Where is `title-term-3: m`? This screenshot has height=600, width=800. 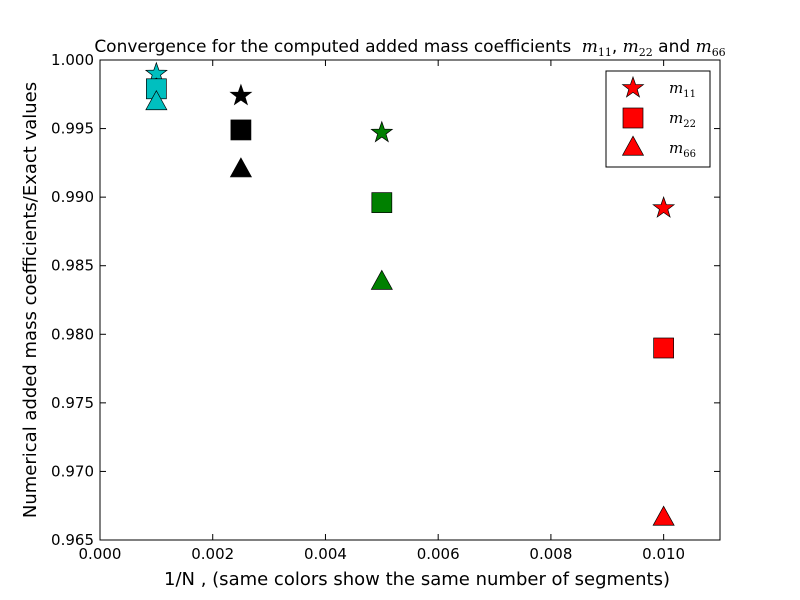 title-term-3: m is located at coordinates (704, 47).